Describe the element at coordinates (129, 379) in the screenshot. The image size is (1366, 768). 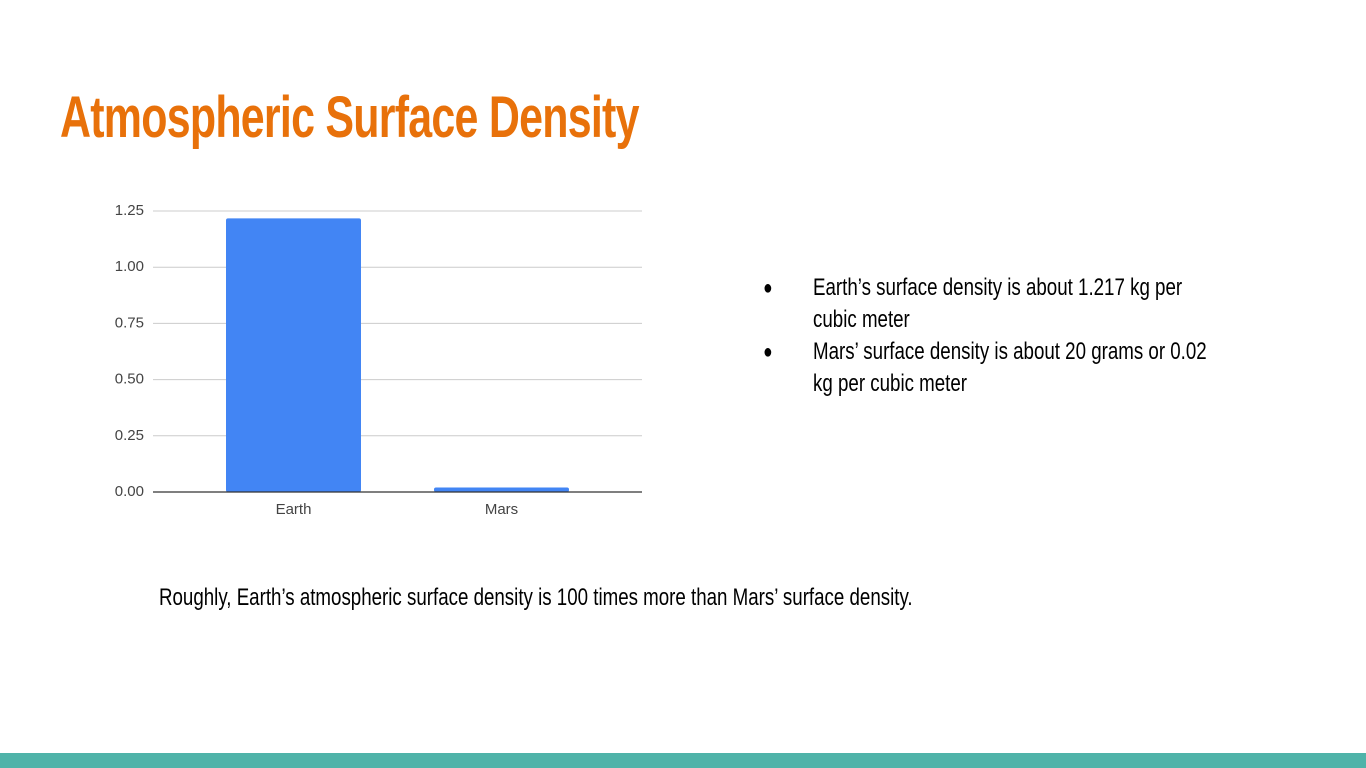
I see `y-tick-label: 0.50` at that location.